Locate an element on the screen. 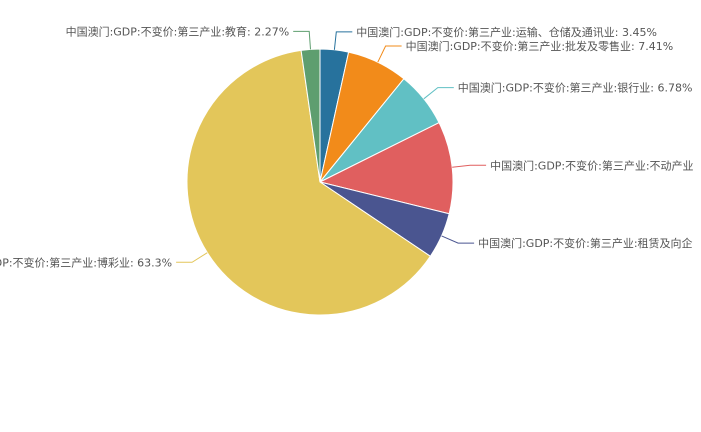  slice-label-6: 中国澳门:GDP:不变价:第三产业:教育: 2.27% is located at coordinates (178, 31).